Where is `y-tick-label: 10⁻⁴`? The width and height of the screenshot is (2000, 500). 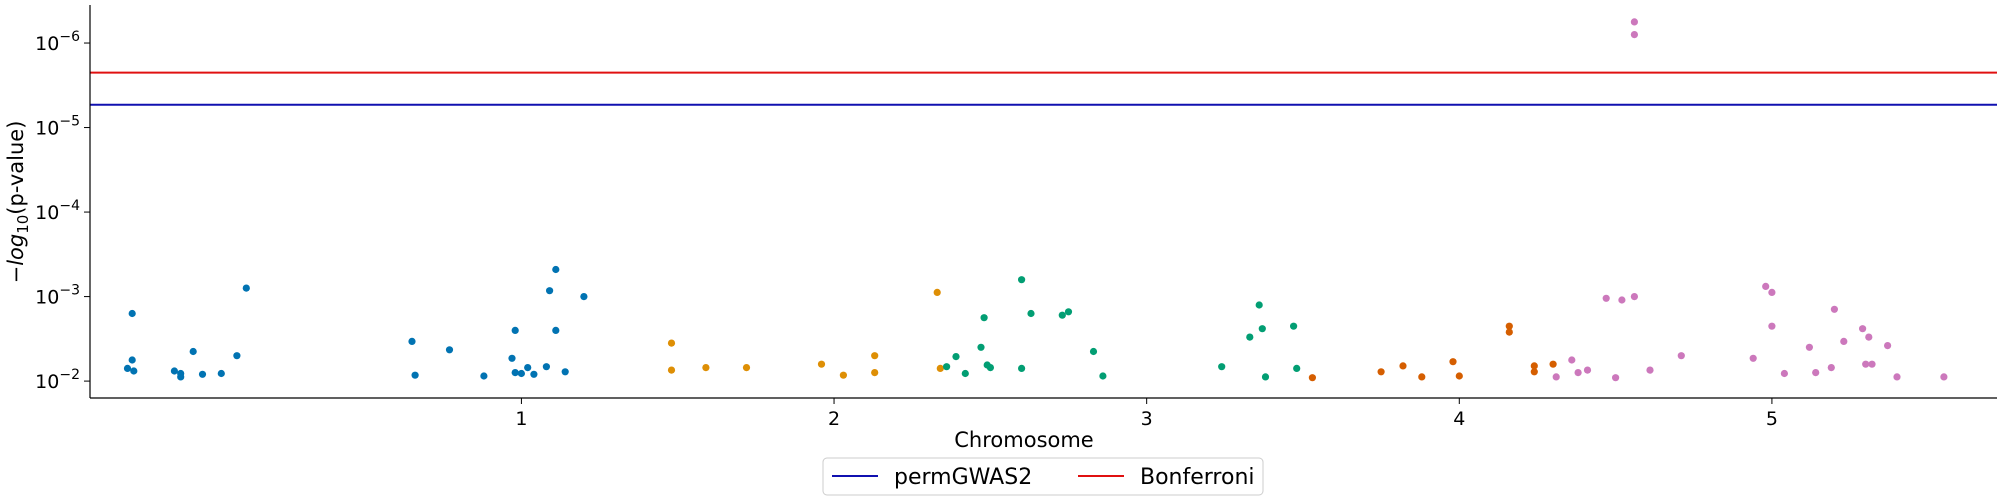 y-tick-label: 10⁻⁴ is located at coordinates (57, 211).